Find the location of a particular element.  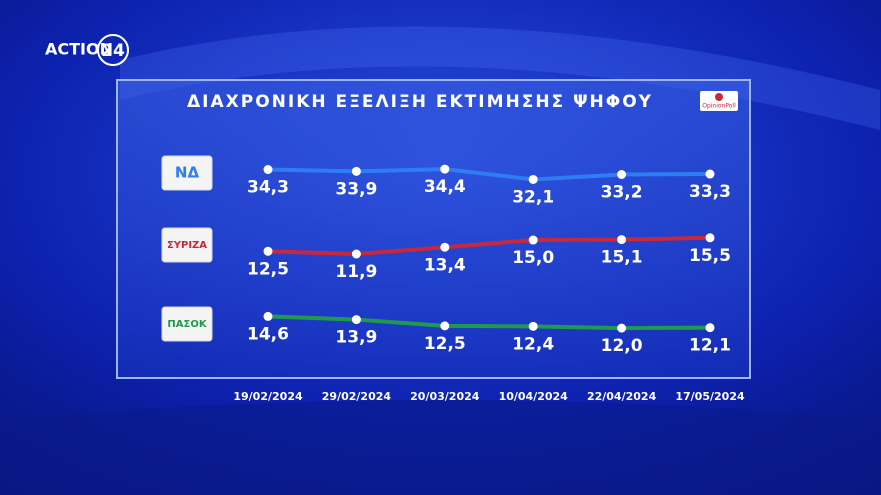

data-label: 15,1 is located at coordinates (622, 258).